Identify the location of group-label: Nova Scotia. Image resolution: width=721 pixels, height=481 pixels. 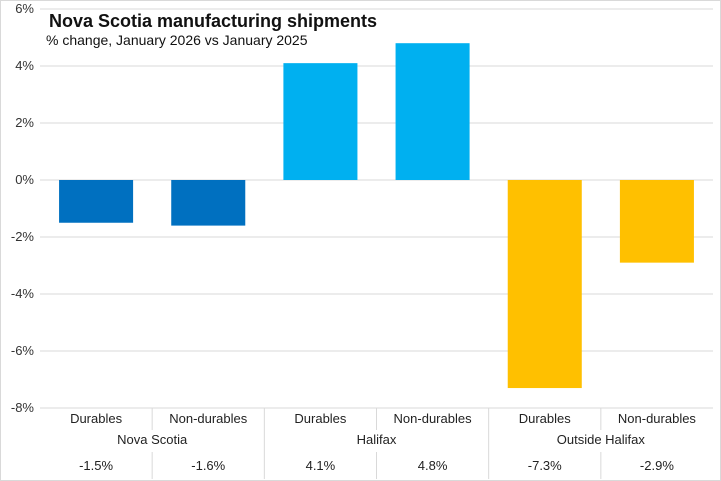
(152, 439).